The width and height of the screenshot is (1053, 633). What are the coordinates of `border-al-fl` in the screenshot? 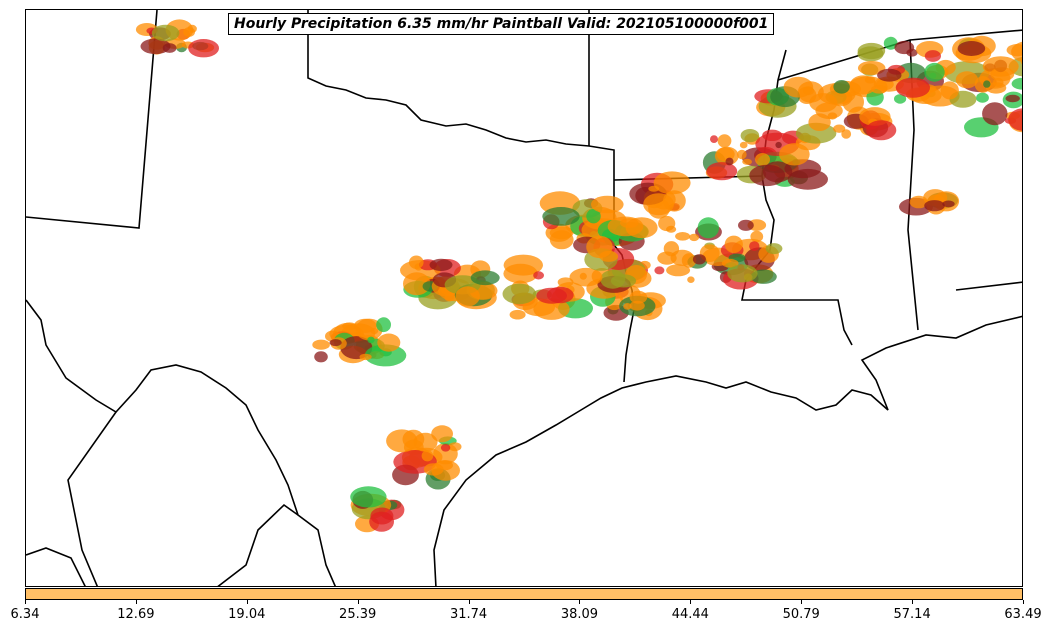 It's located at (988, 286).